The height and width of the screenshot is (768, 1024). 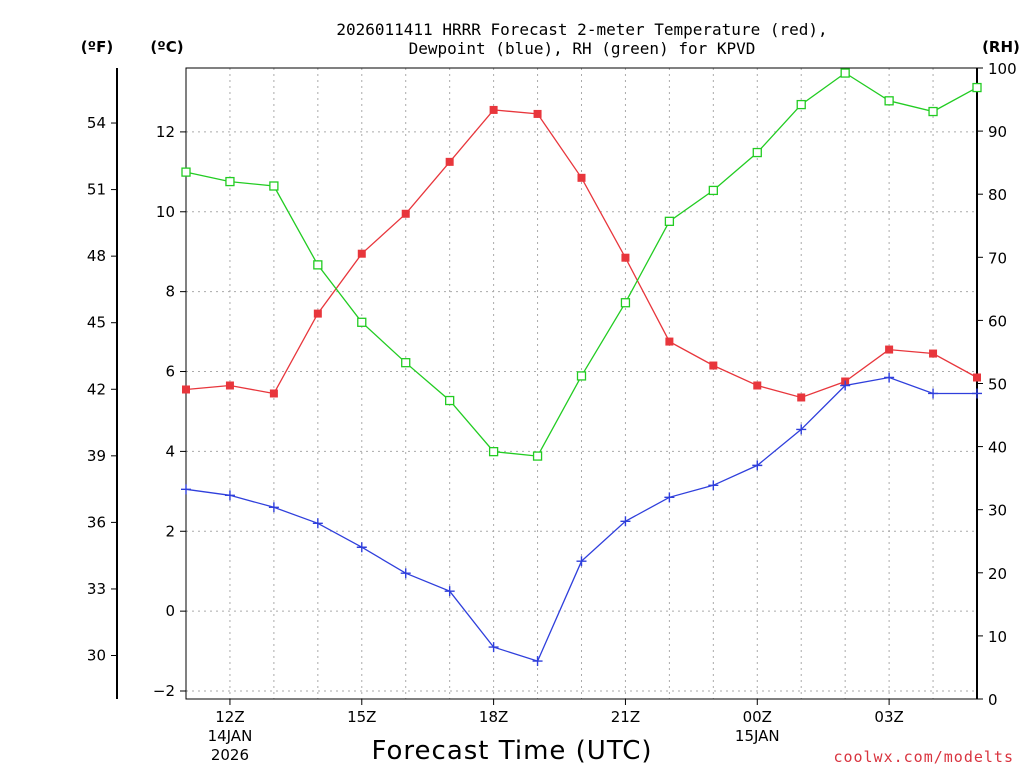 I want to click on celsius-tick-label: 12, so click(x=165, y=132).